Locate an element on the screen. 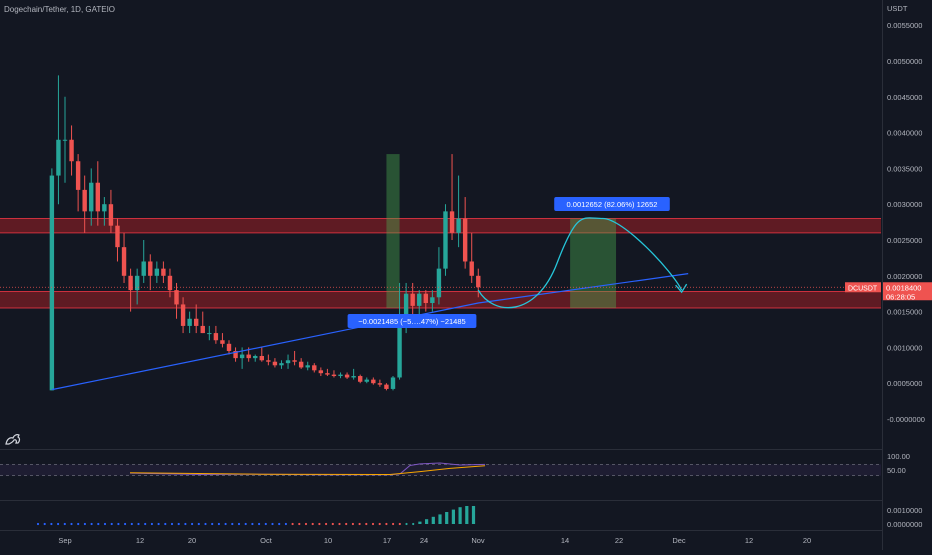 The height and width of the screenshot is (555, 932). measure-down-label: −0.0021485 (−5….47%) −21485 is located at coordinates (411, 321).